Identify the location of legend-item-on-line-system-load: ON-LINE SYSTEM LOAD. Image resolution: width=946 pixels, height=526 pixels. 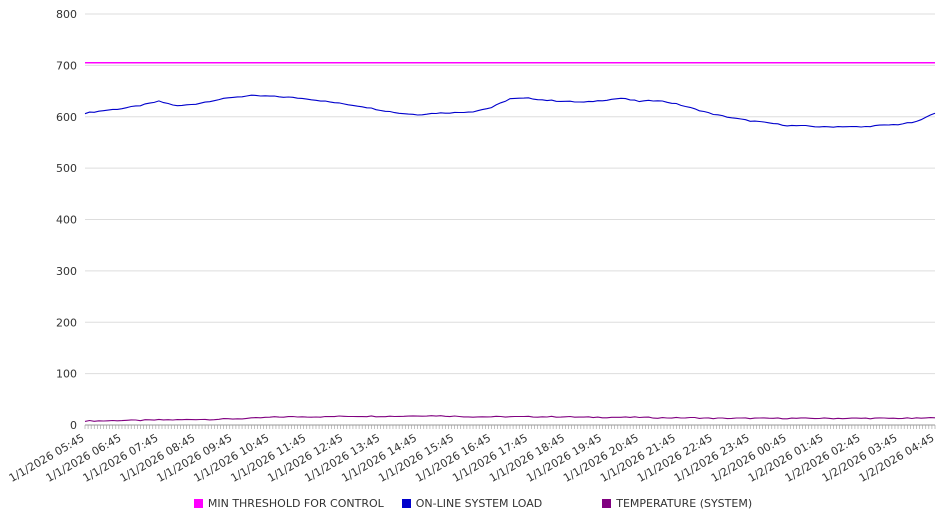
(472, 503).